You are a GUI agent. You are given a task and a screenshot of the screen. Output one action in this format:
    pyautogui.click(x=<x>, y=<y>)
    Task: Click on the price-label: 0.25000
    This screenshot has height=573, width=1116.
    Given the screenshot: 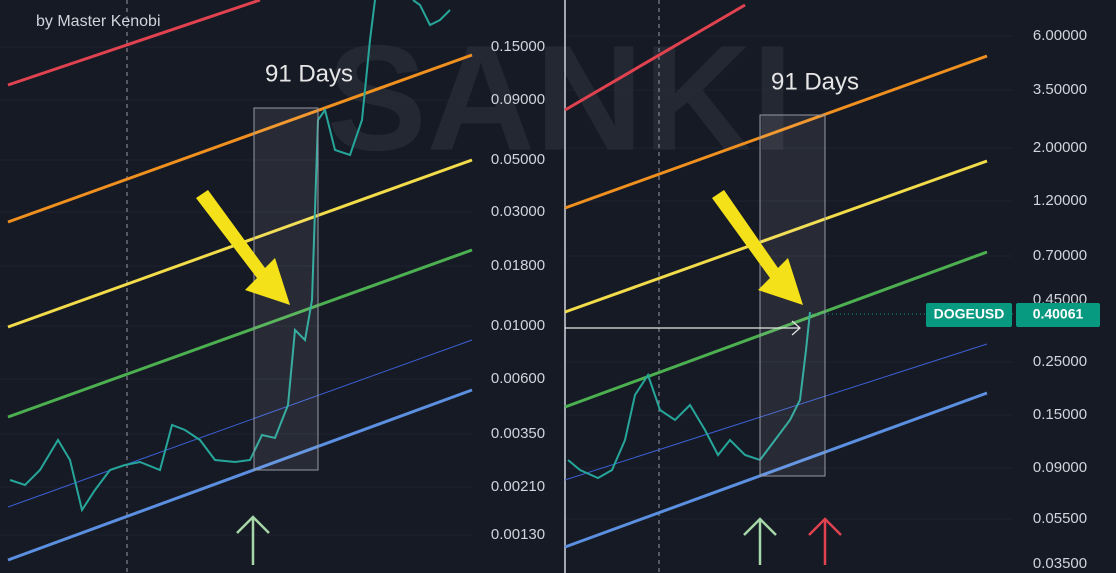 What is the action you would take?
    pyautogui.click(x=1060, y=361)
    